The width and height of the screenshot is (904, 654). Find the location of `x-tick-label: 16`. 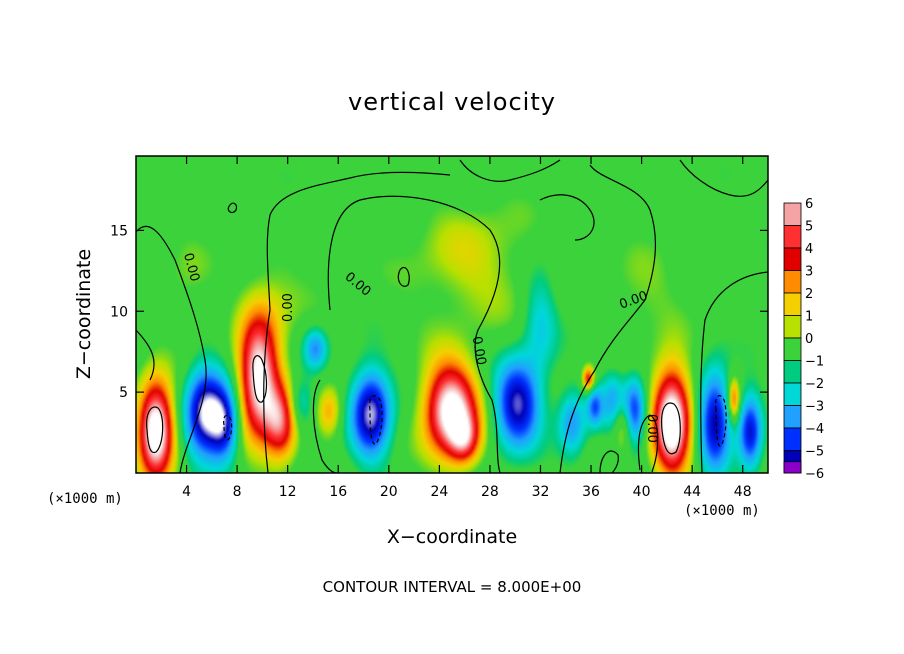

x-tick-label: 16 is located at coordinates (338, 492).